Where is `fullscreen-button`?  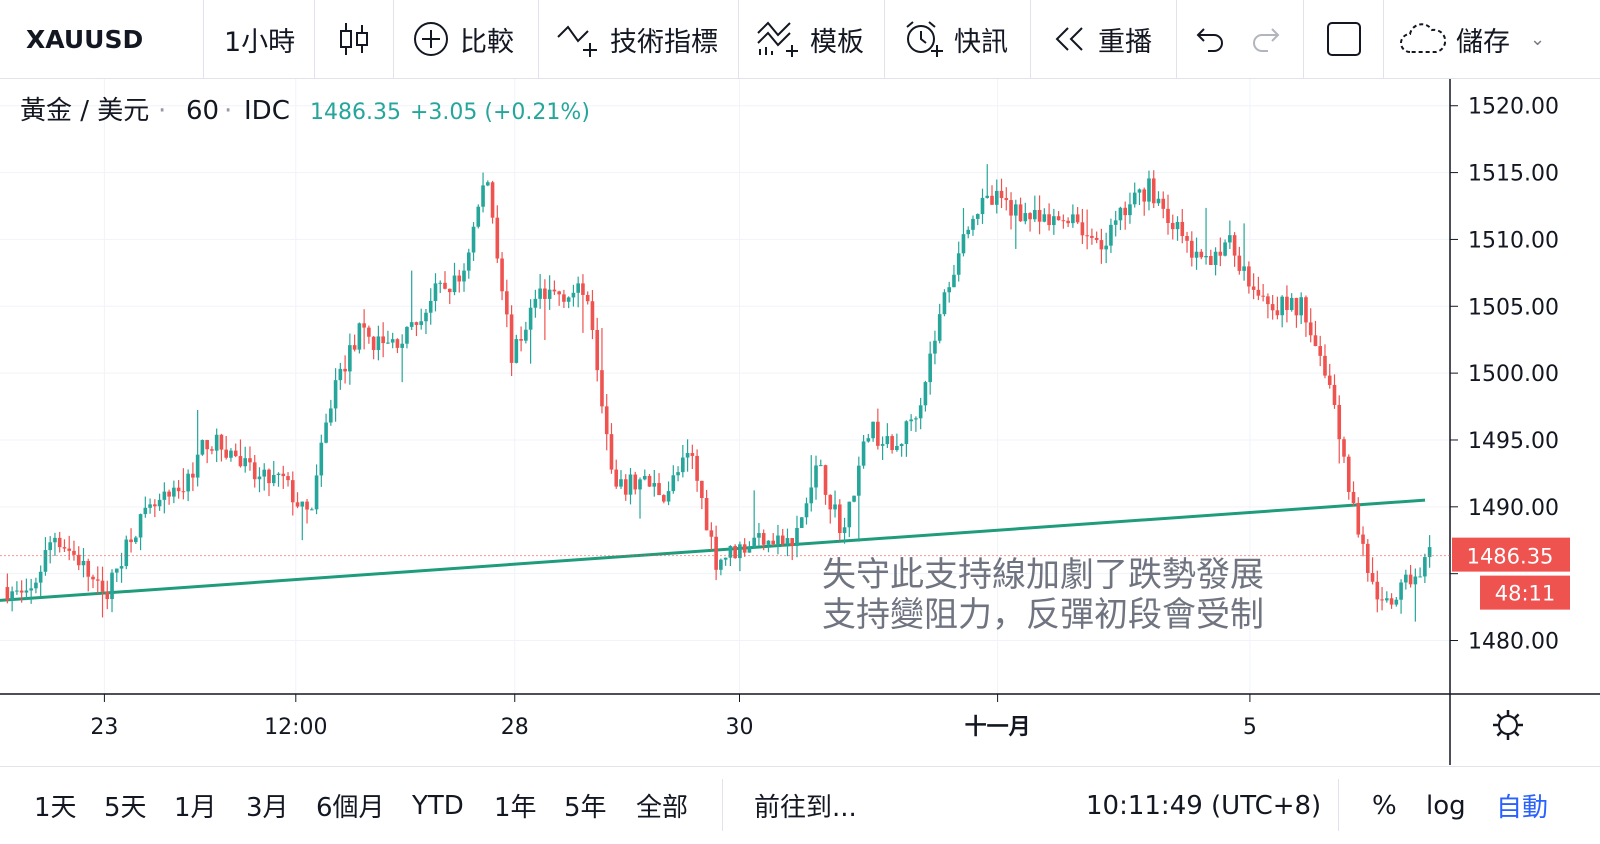 fullscreen-button is located at coordinates (1344, 39).